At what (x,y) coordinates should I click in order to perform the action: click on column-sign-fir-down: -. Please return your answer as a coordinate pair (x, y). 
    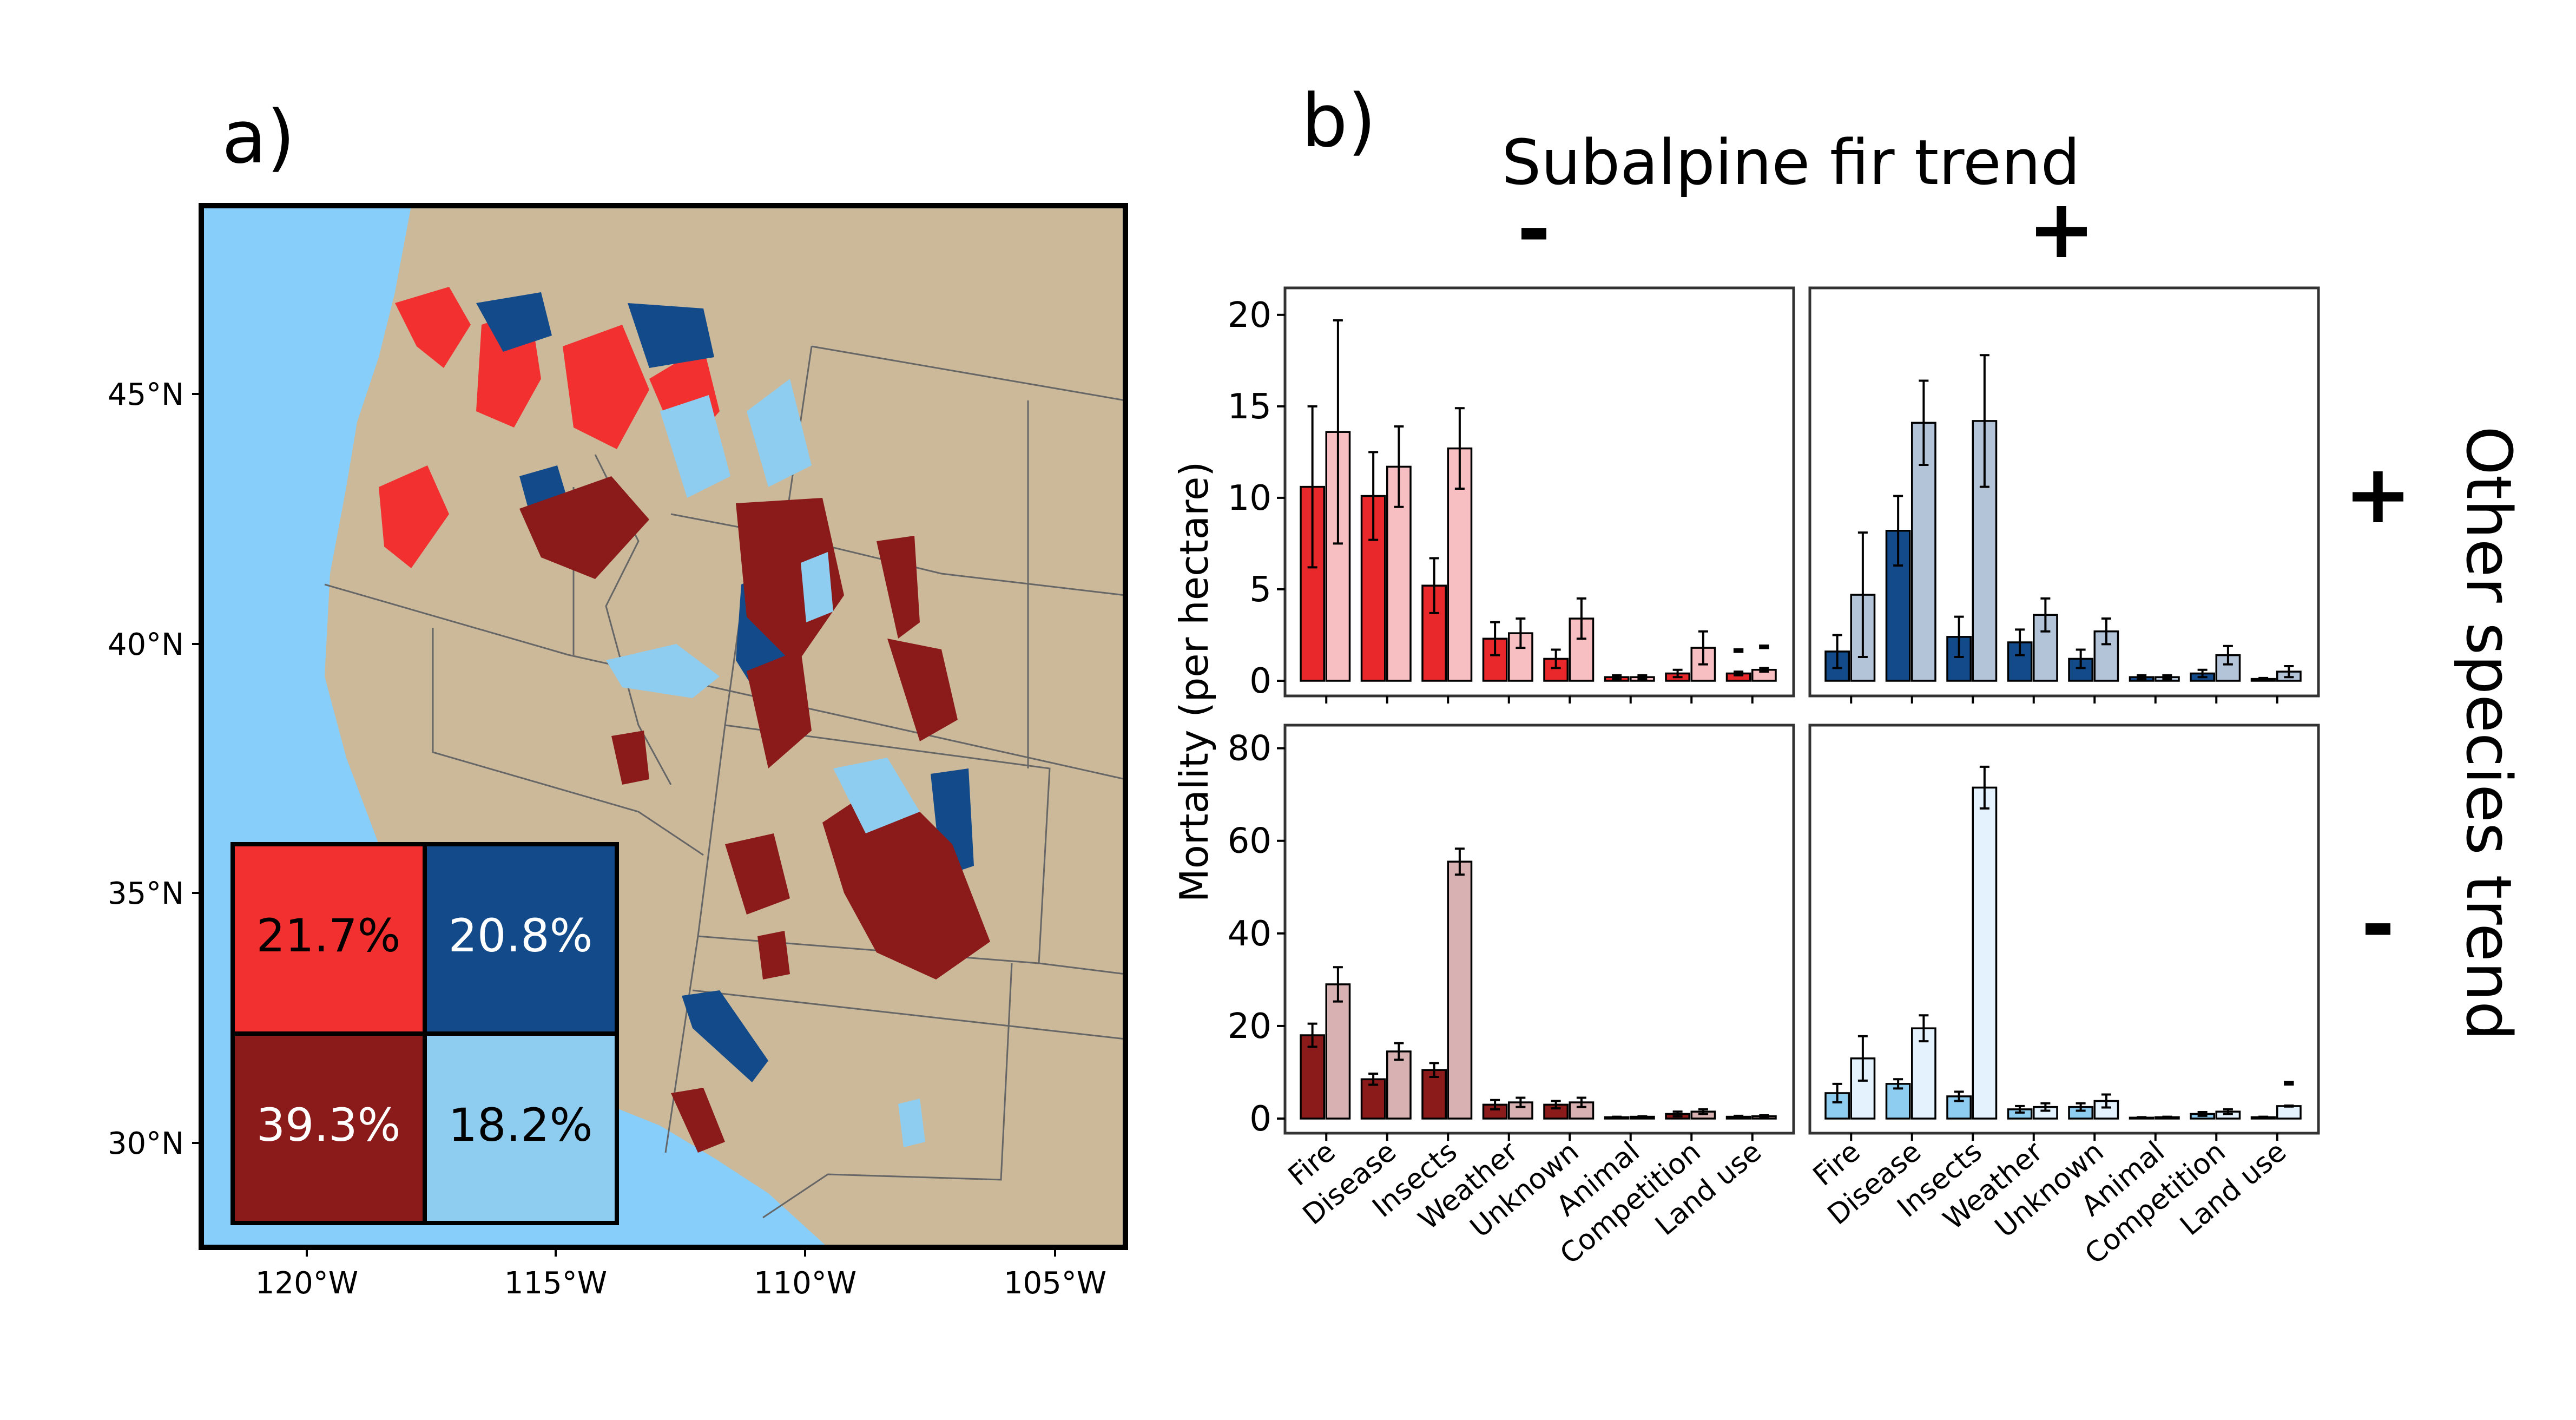
    Looking at the image, I should click on (1534, 229).